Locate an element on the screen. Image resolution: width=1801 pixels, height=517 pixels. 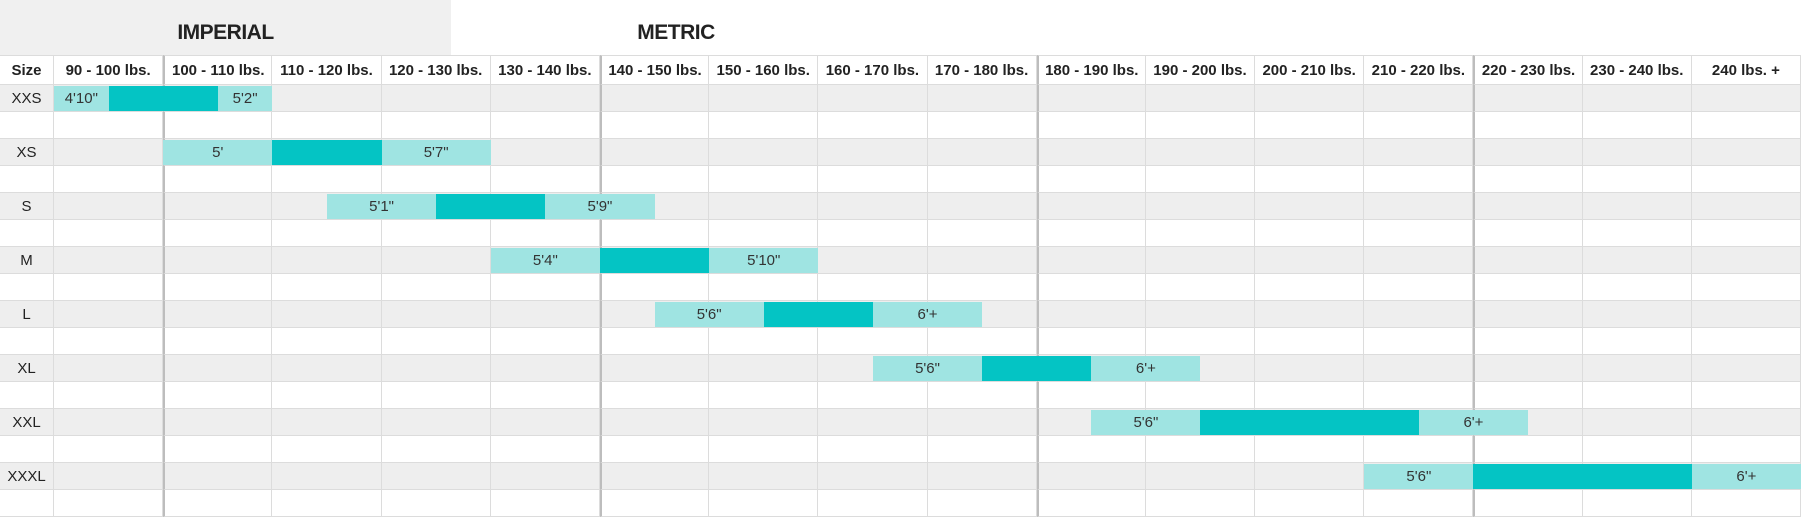
size-label: XXS is located at coordinates (27, 98).